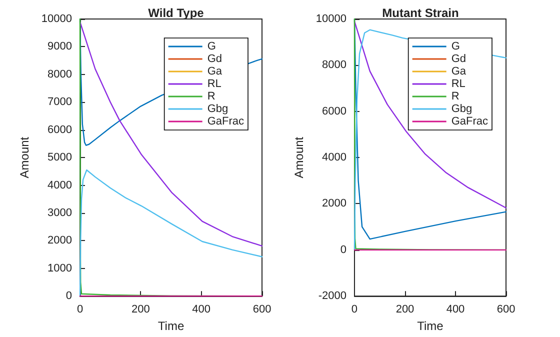 The height and width of the screenshot is (337, 560). I want to click on y-tick-label: 1000, so click(60, 268).